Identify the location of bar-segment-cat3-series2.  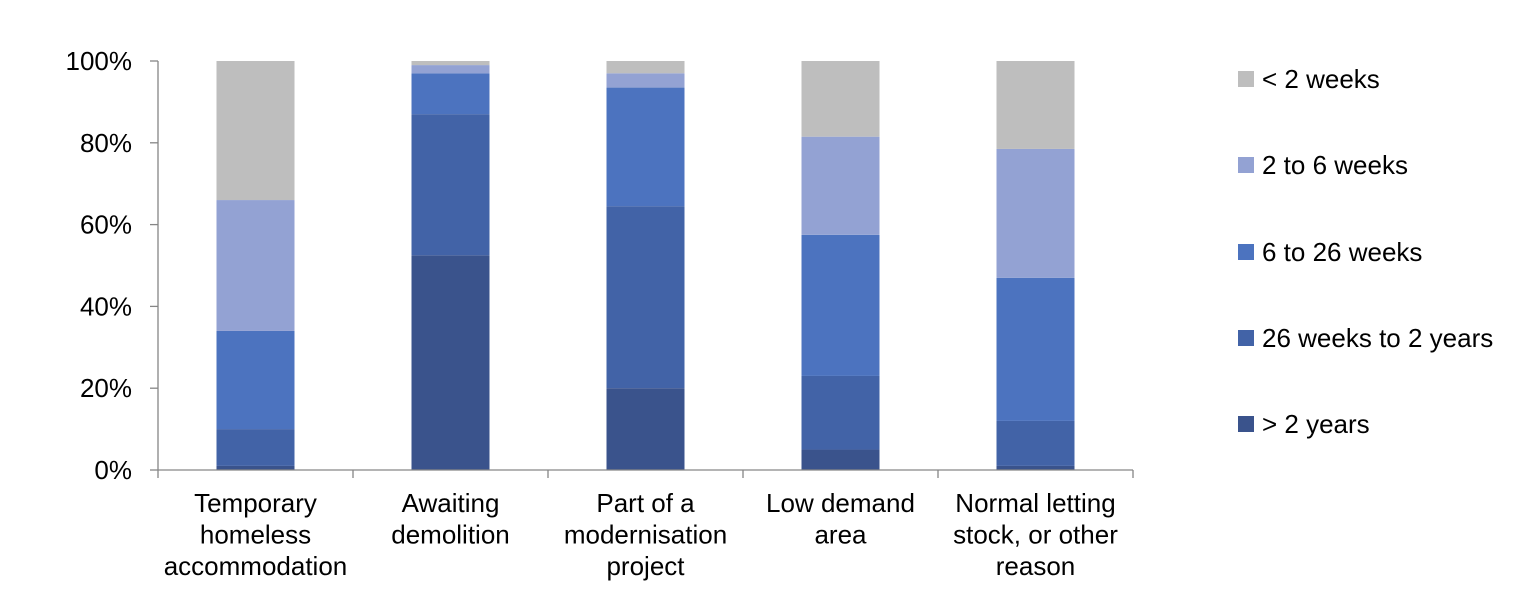
(840, 305).